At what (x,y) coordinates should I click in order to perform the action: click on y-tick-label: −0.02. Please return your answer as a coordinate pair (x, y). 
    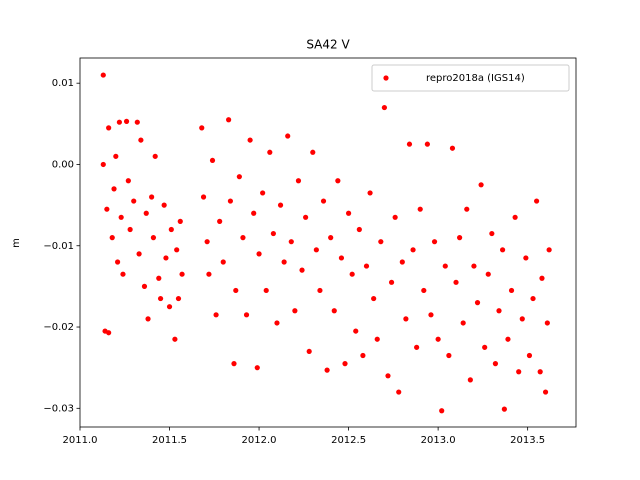
    Looking at the image, I should click on (58, 327).